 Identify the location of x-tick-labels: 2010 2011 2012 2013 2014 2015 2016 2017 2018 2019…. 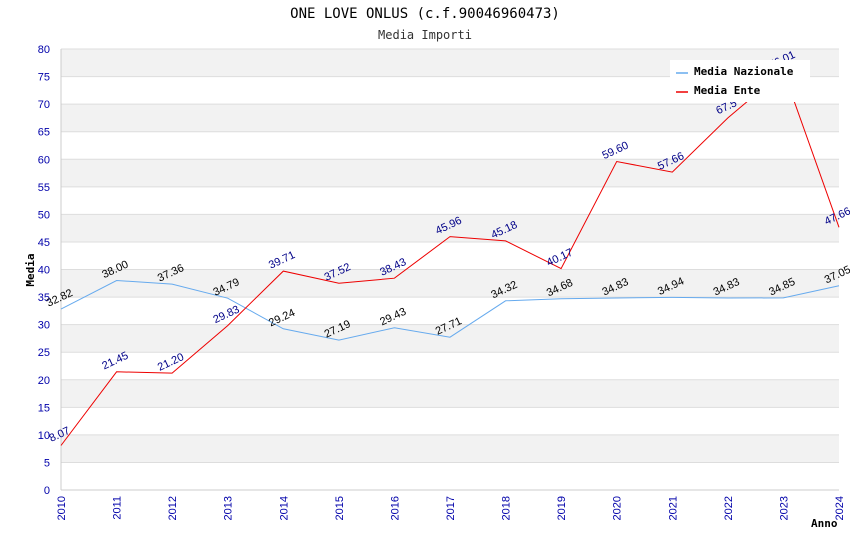
(451, 508).